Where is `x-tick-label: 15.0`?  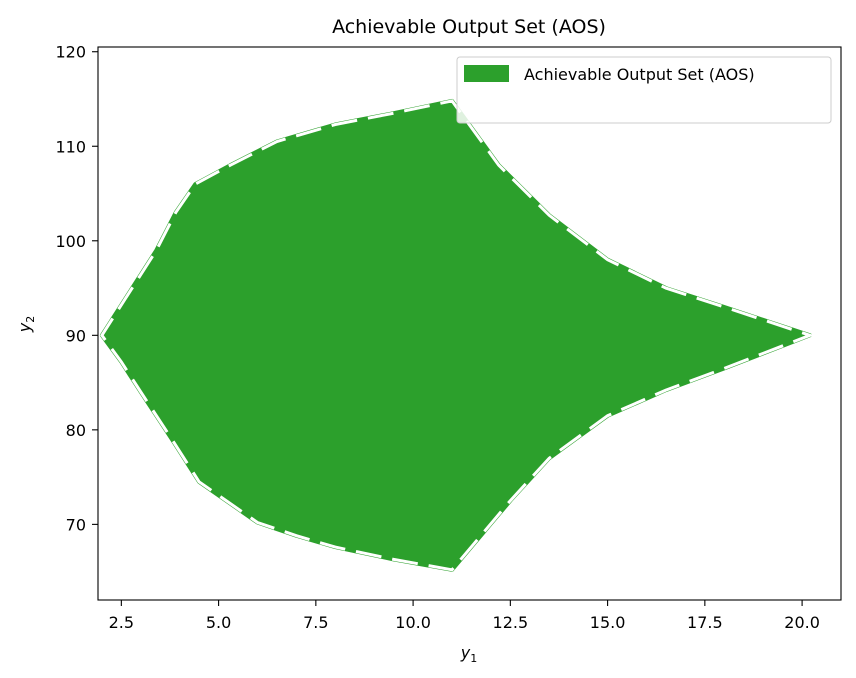
x-tick-label: 15.0 is located at coordinates (608, 622).